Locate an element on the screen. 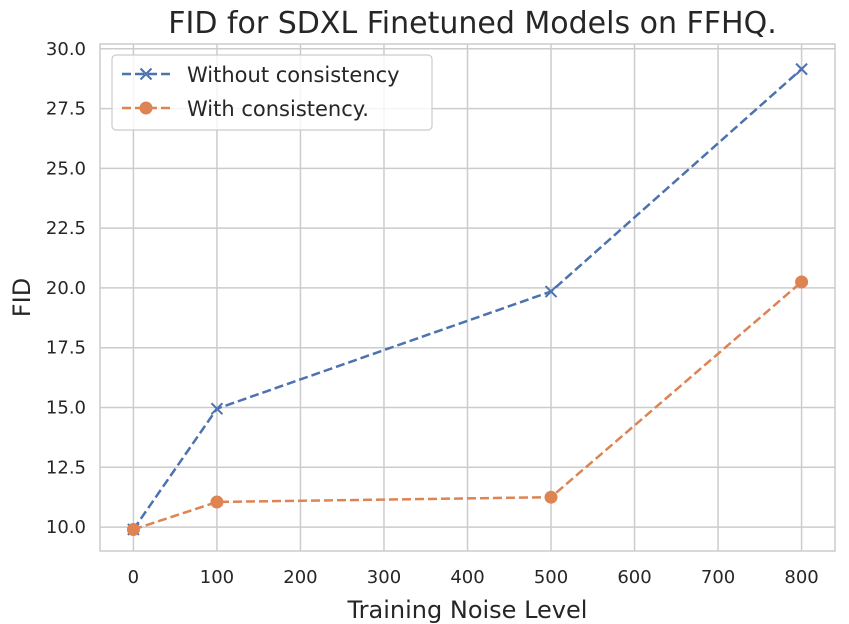  y-tick-label: 15.0 is located at coordinates (66, 408).